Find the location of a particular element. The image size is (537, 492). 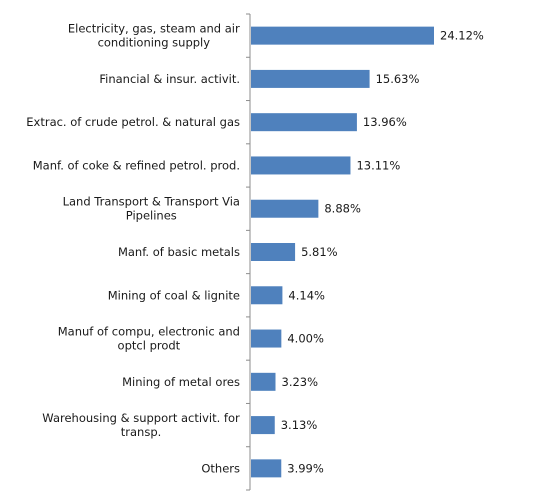

category-label-line: Manf. of coke & refined petrol. prod. is located at coordinates (136, 165).